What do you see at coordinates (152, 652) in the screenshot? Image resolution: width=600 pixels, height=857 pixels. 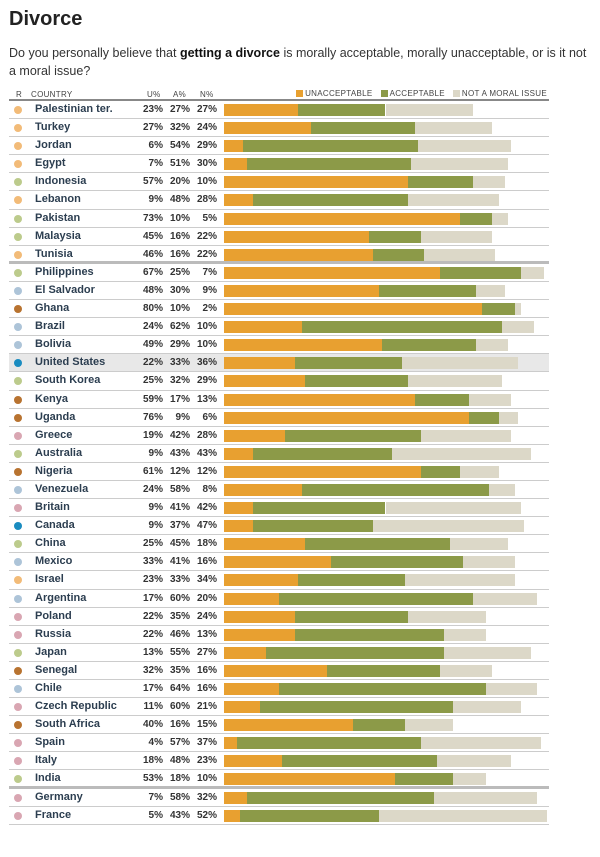 I see `value-u: 13%` at bounding box center [152, 652].